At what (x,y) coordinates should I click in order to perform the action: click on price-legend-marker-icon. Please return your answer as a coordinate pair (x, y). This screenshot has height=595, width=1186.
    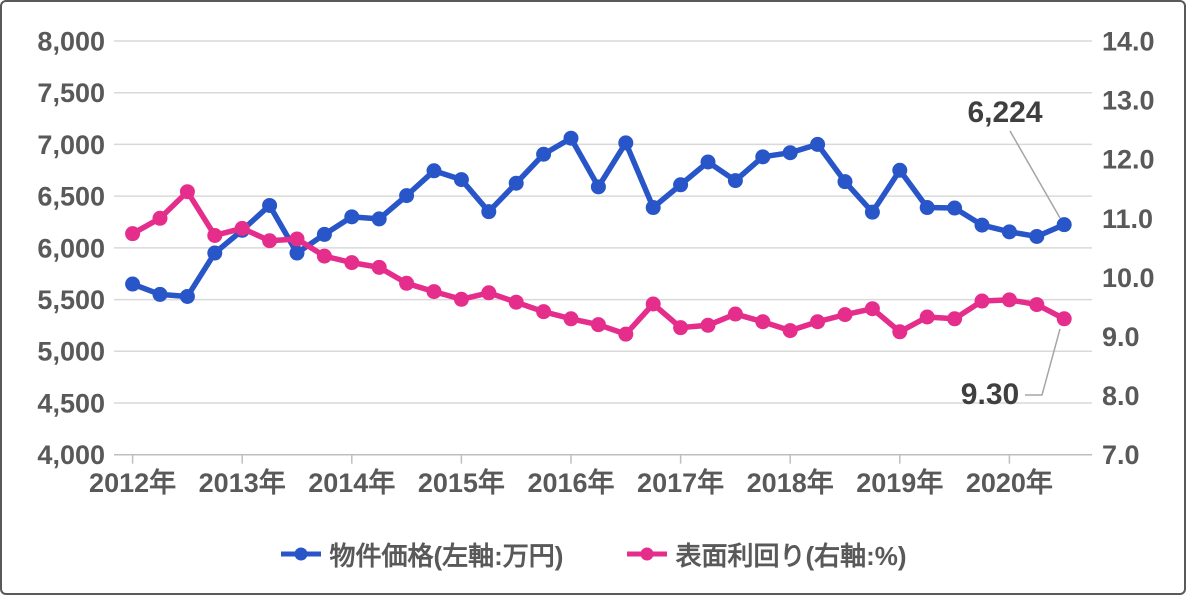
    Looking at the image, I should click on (301, 554).